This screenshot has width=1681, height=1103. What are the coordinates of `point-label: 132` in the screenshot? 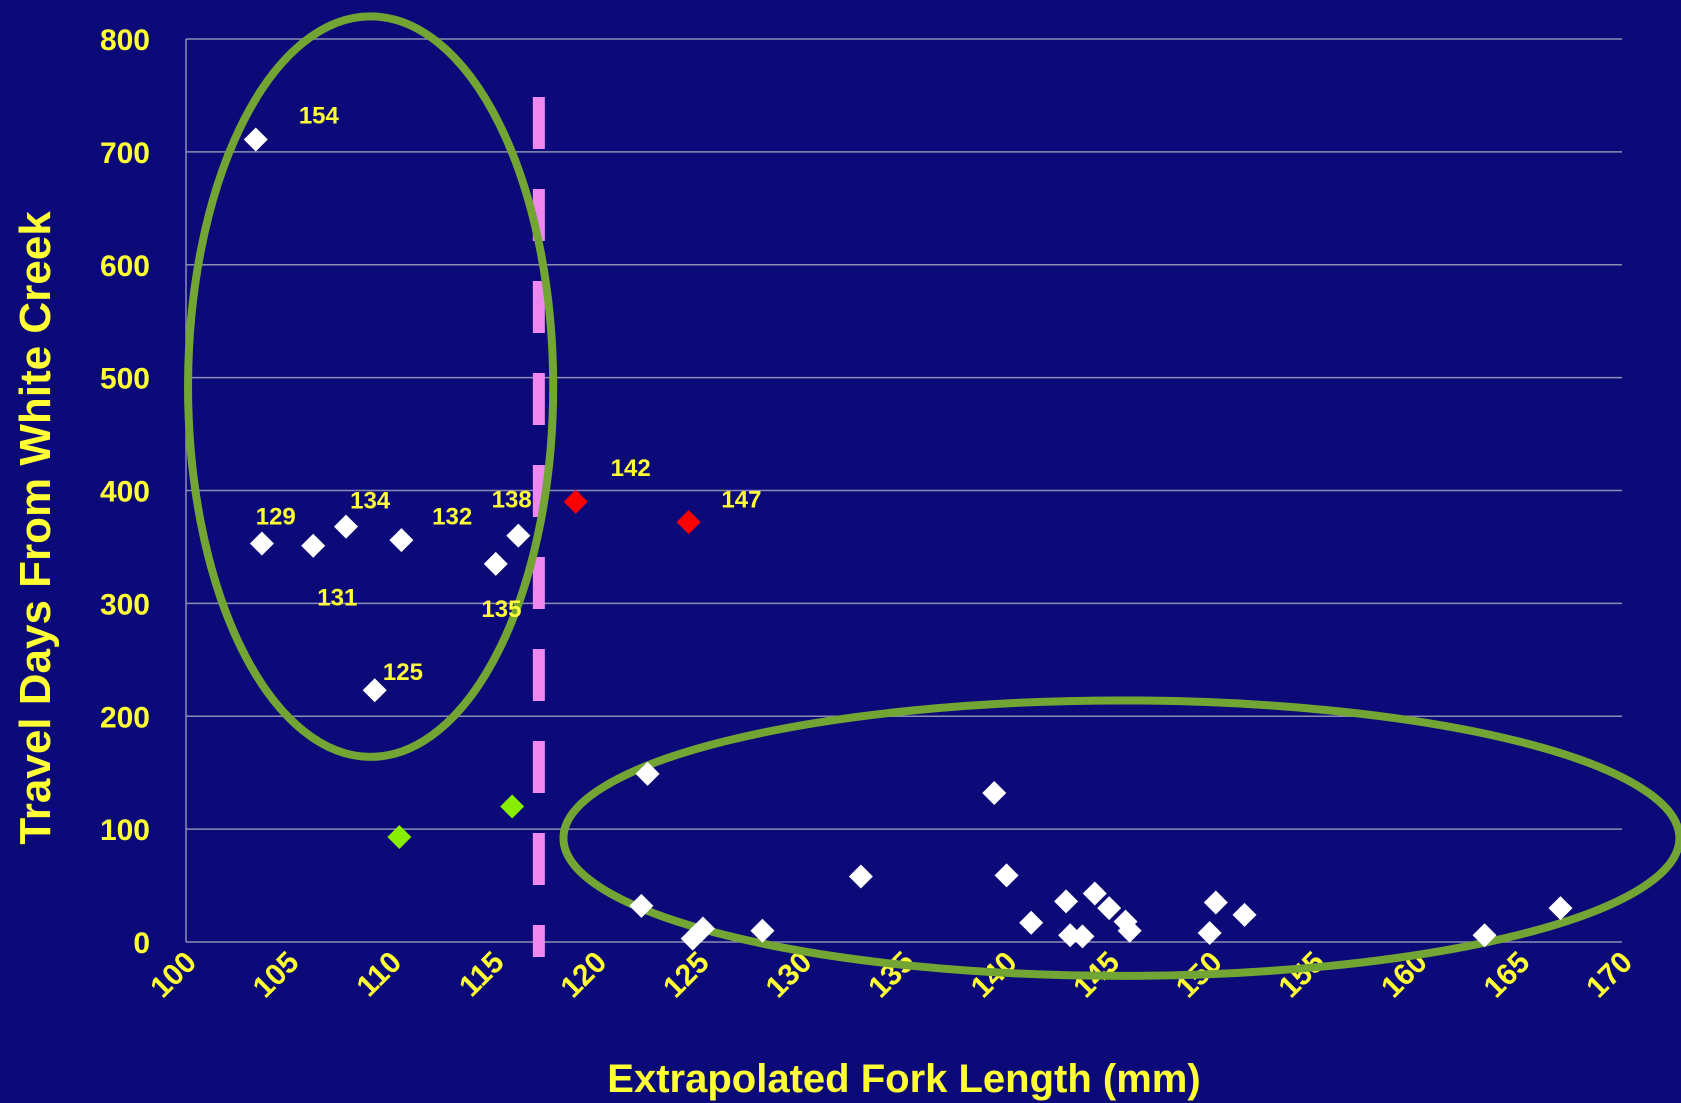 It's located at (452, 516).